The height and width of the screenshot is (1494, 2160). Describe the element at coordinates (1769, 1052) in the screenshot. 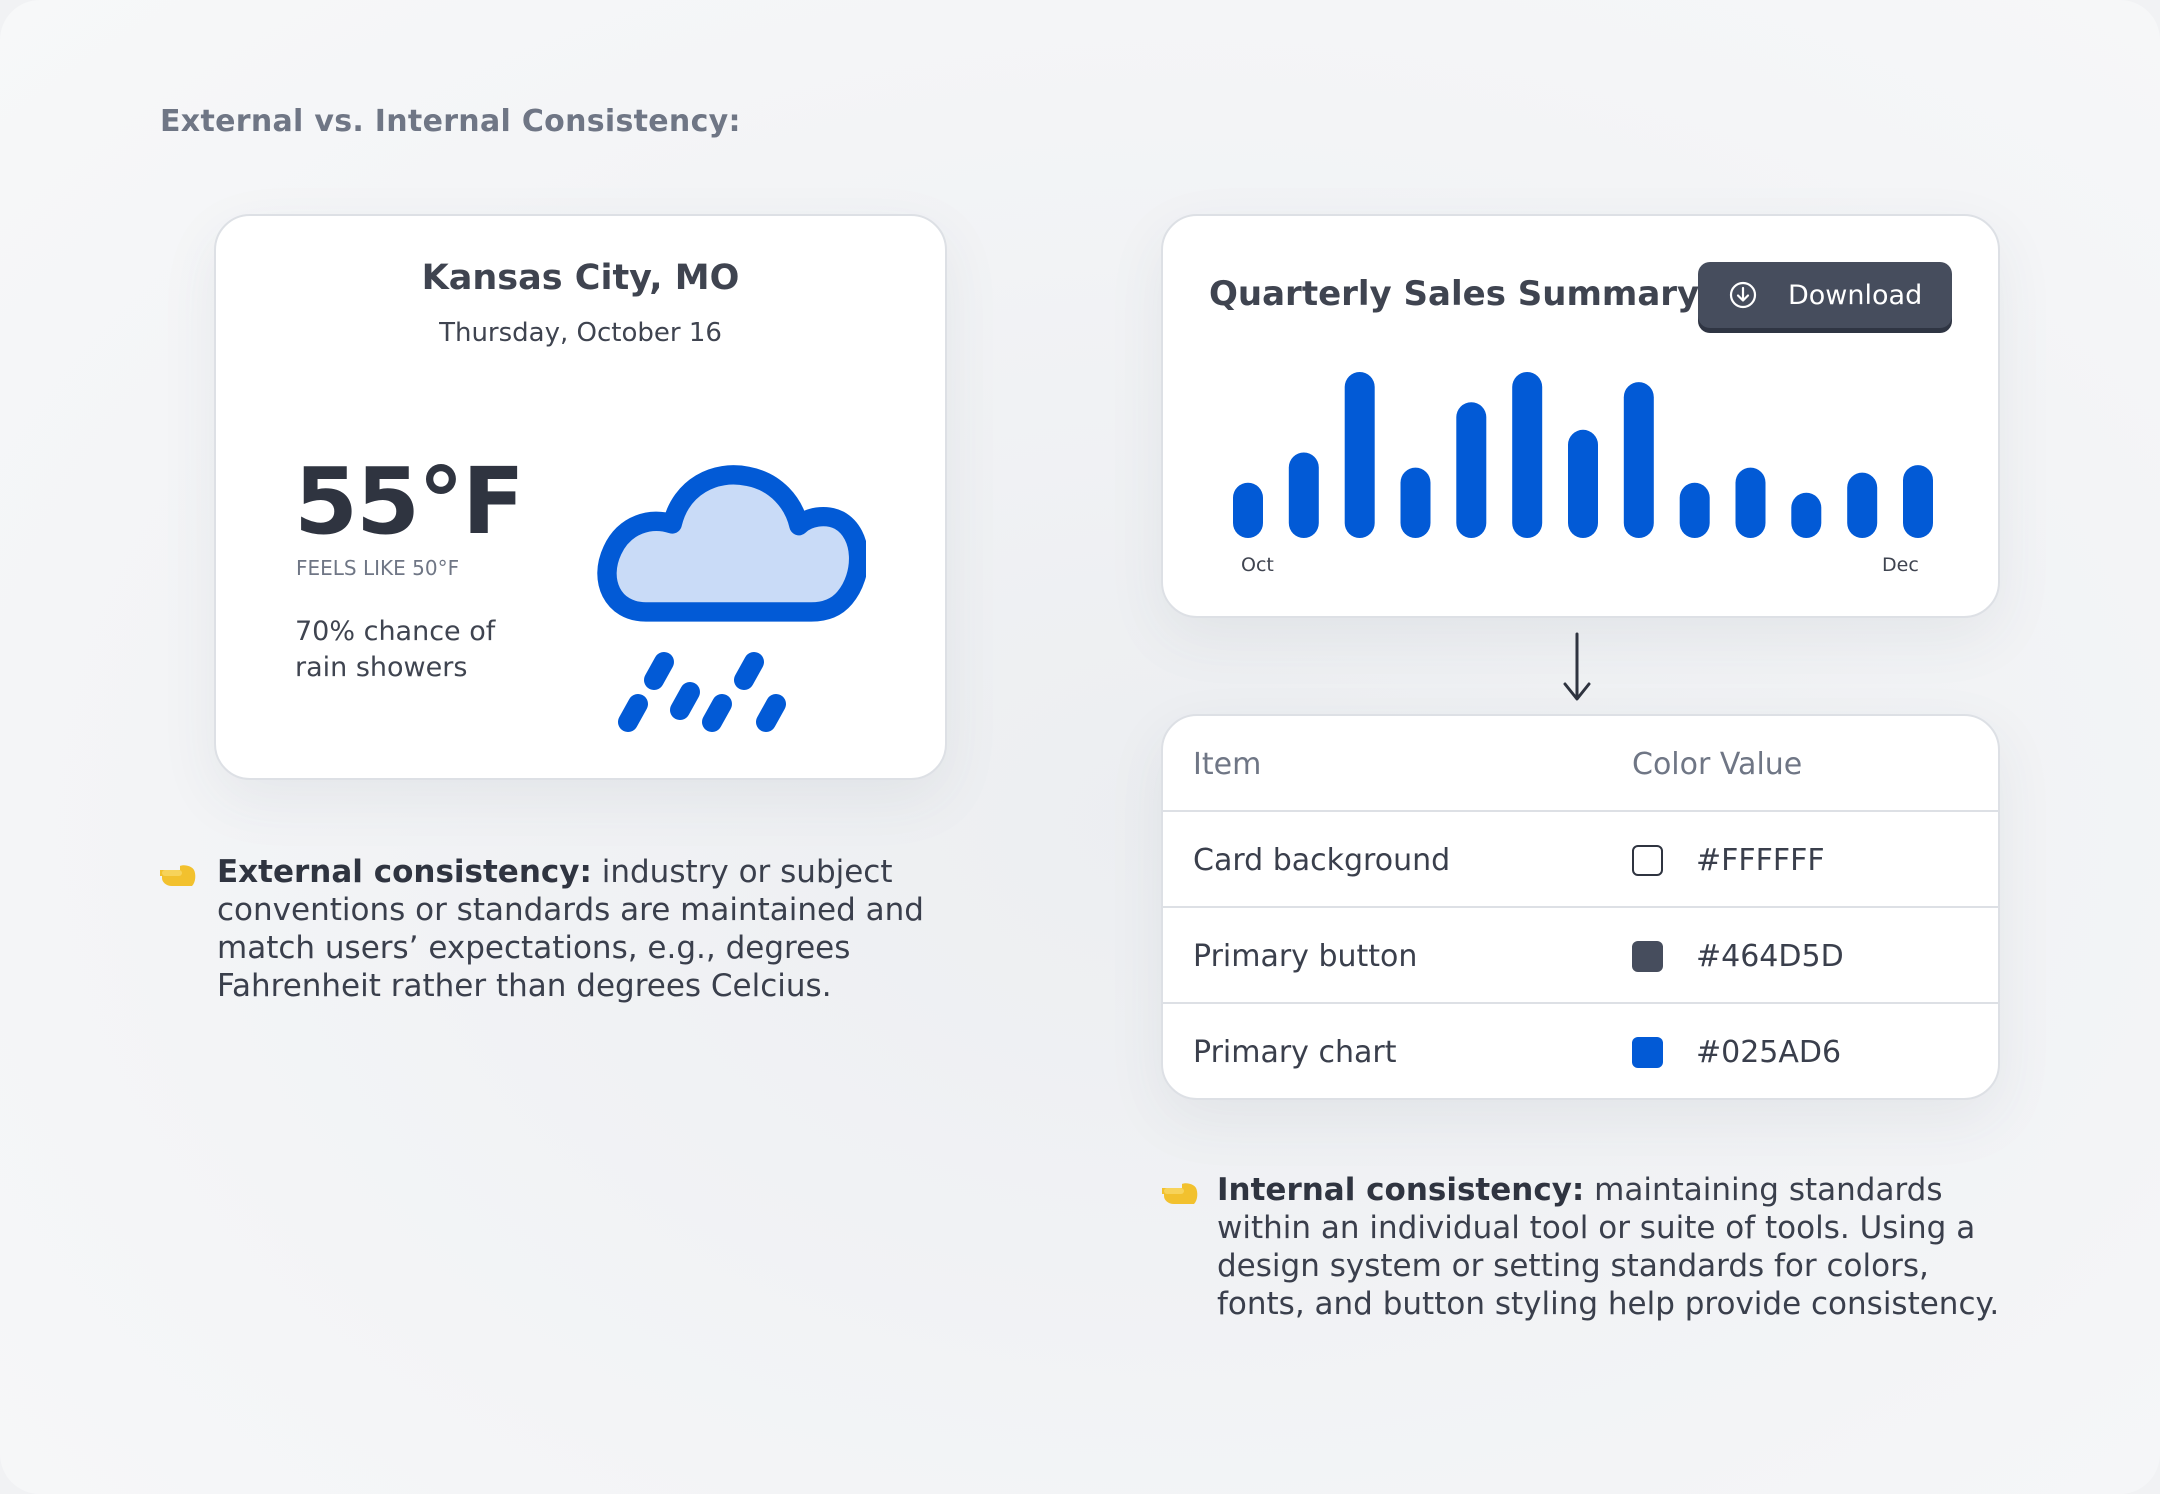

I see `table-cell-color-value: #025AD6` at that location.